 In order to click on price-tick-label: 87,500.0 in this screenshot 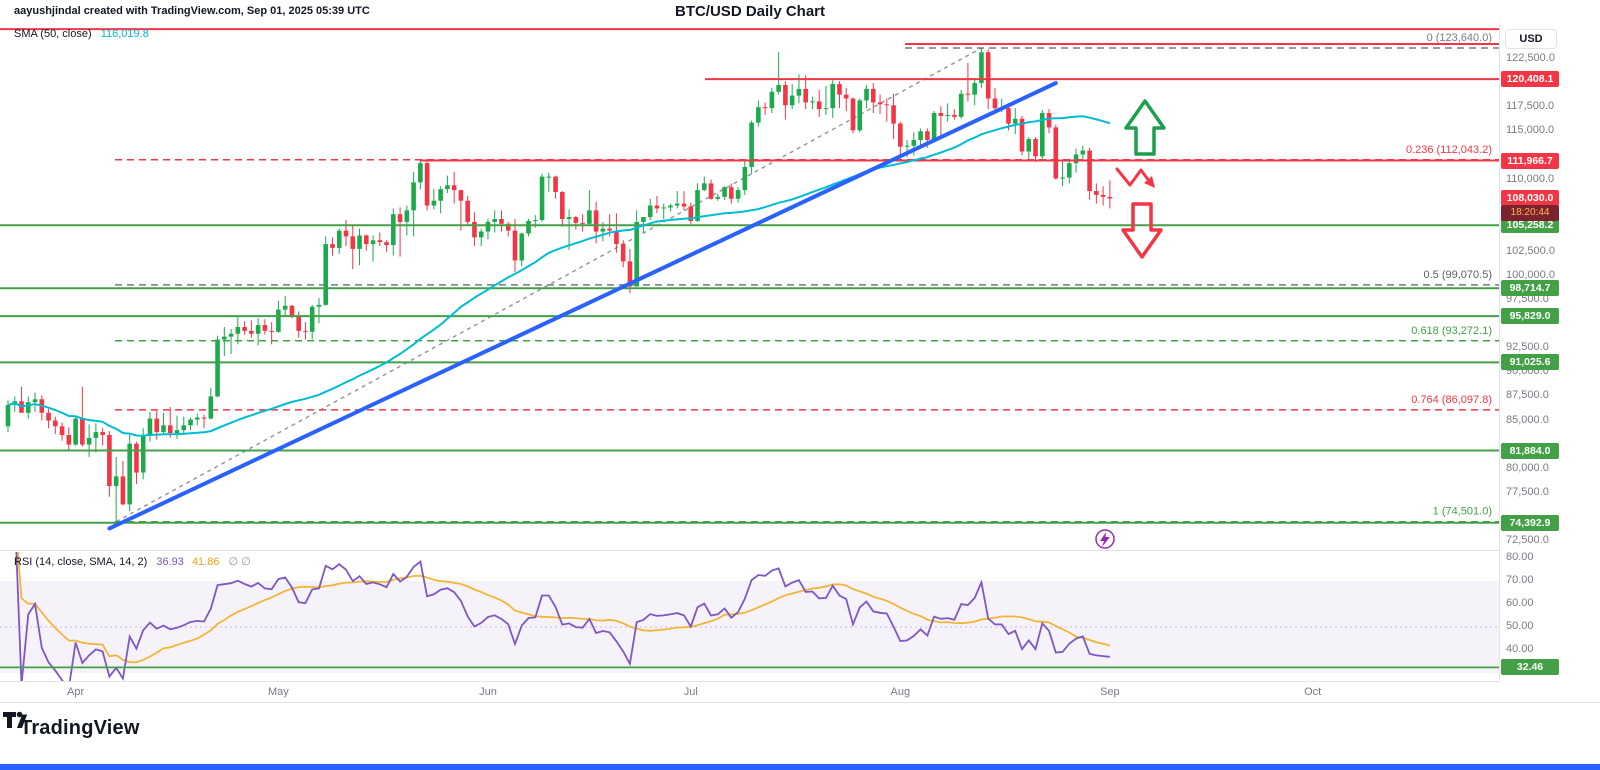, I will do `click(1527, 395)`.